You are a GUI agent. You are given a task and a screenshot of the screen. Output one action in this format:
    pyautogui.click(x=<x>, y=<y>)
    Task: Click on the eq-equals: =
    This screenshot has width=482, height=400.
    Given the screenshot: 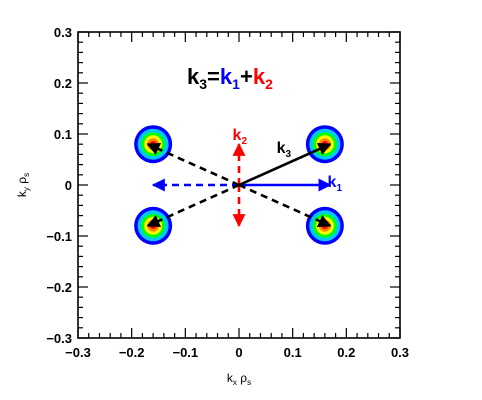 What is the action you would take?
    pyautogui.click(x=213, y=76)
    